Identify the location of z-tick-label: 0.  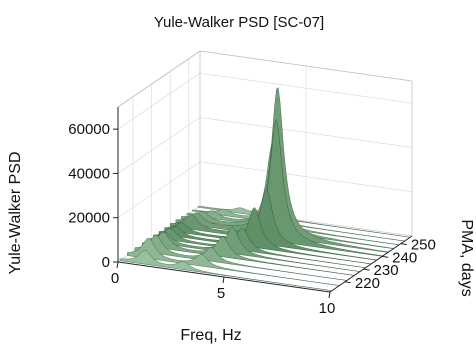
(106, 262).